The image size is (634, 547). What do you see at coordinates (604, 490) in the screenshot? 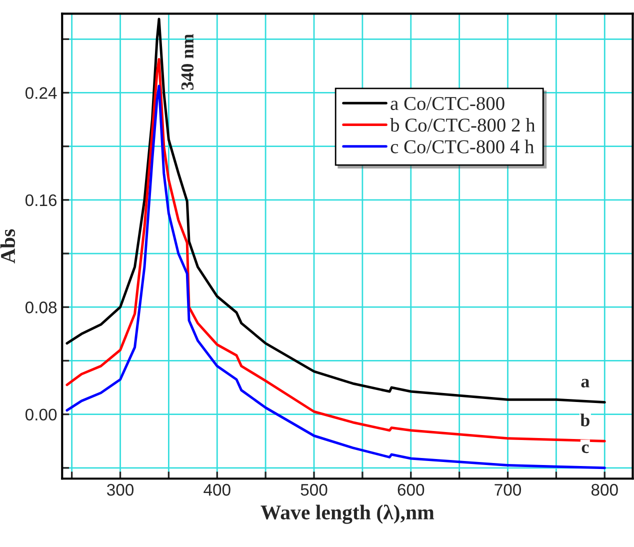
I see `x-tick-label: 800` at bounding box center [604, 490].